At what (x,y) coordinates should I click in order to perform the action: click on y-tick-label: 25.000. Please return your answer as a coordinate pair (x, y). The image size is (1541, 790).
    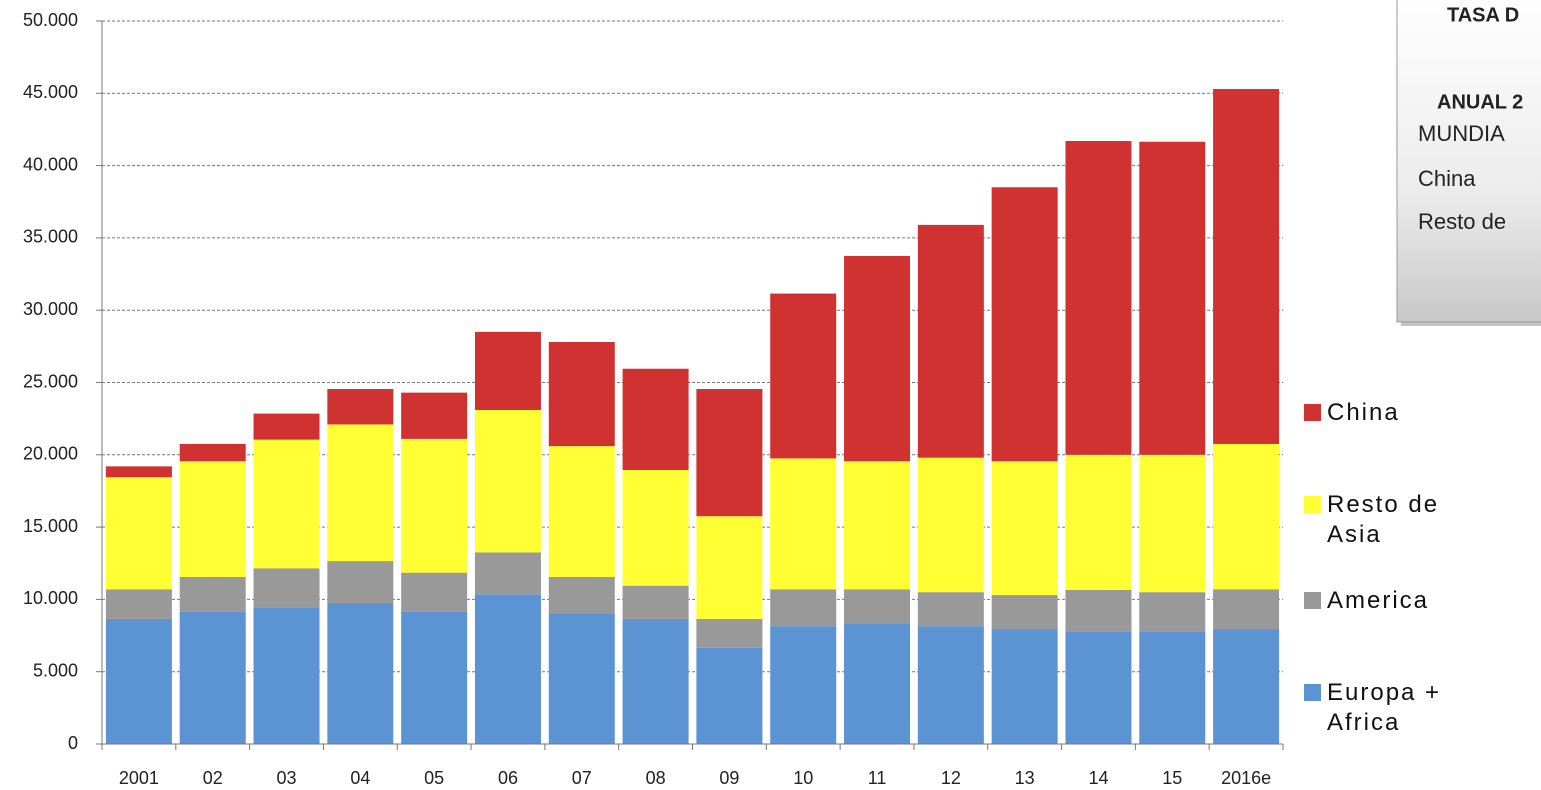
    Looking at the image, I should click on (50, 381).